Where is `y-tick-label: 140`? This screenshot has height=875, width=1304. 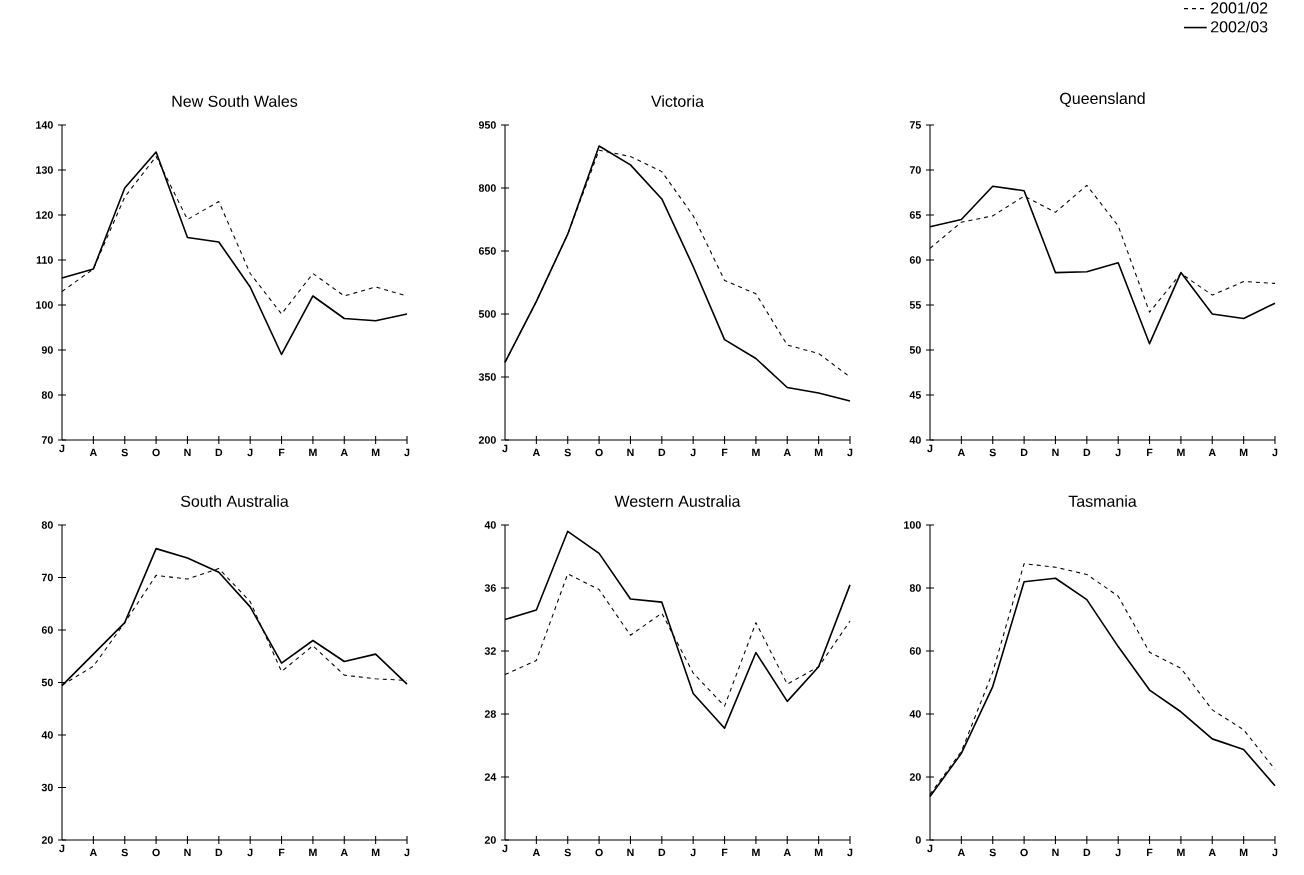
y-tick-label: 140 is located at coordinates (44, 125).